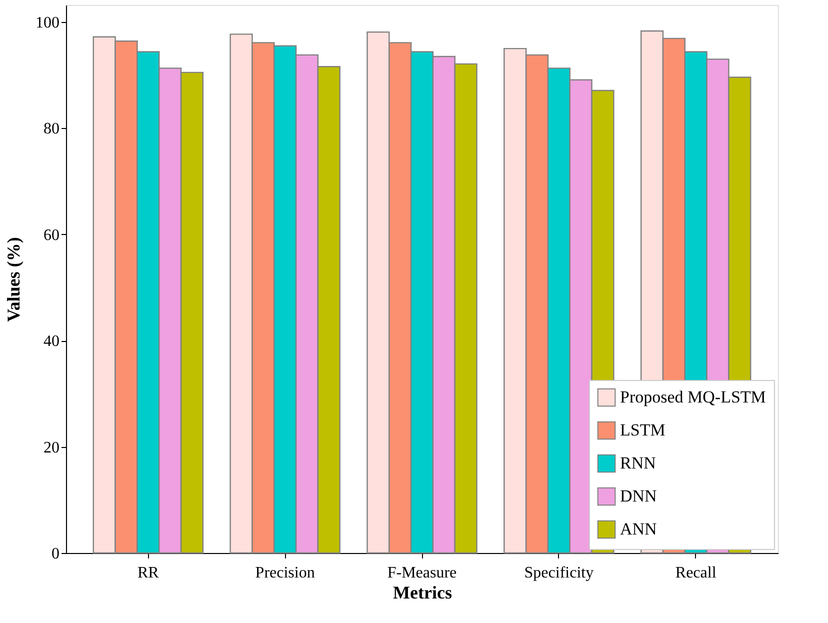 The image size is (828, 623). What do you see at coordinates (693, 397) in the screenshot?
I see `legend-label: Proposed MQ-LSTM` at bounding box center [693, 397].